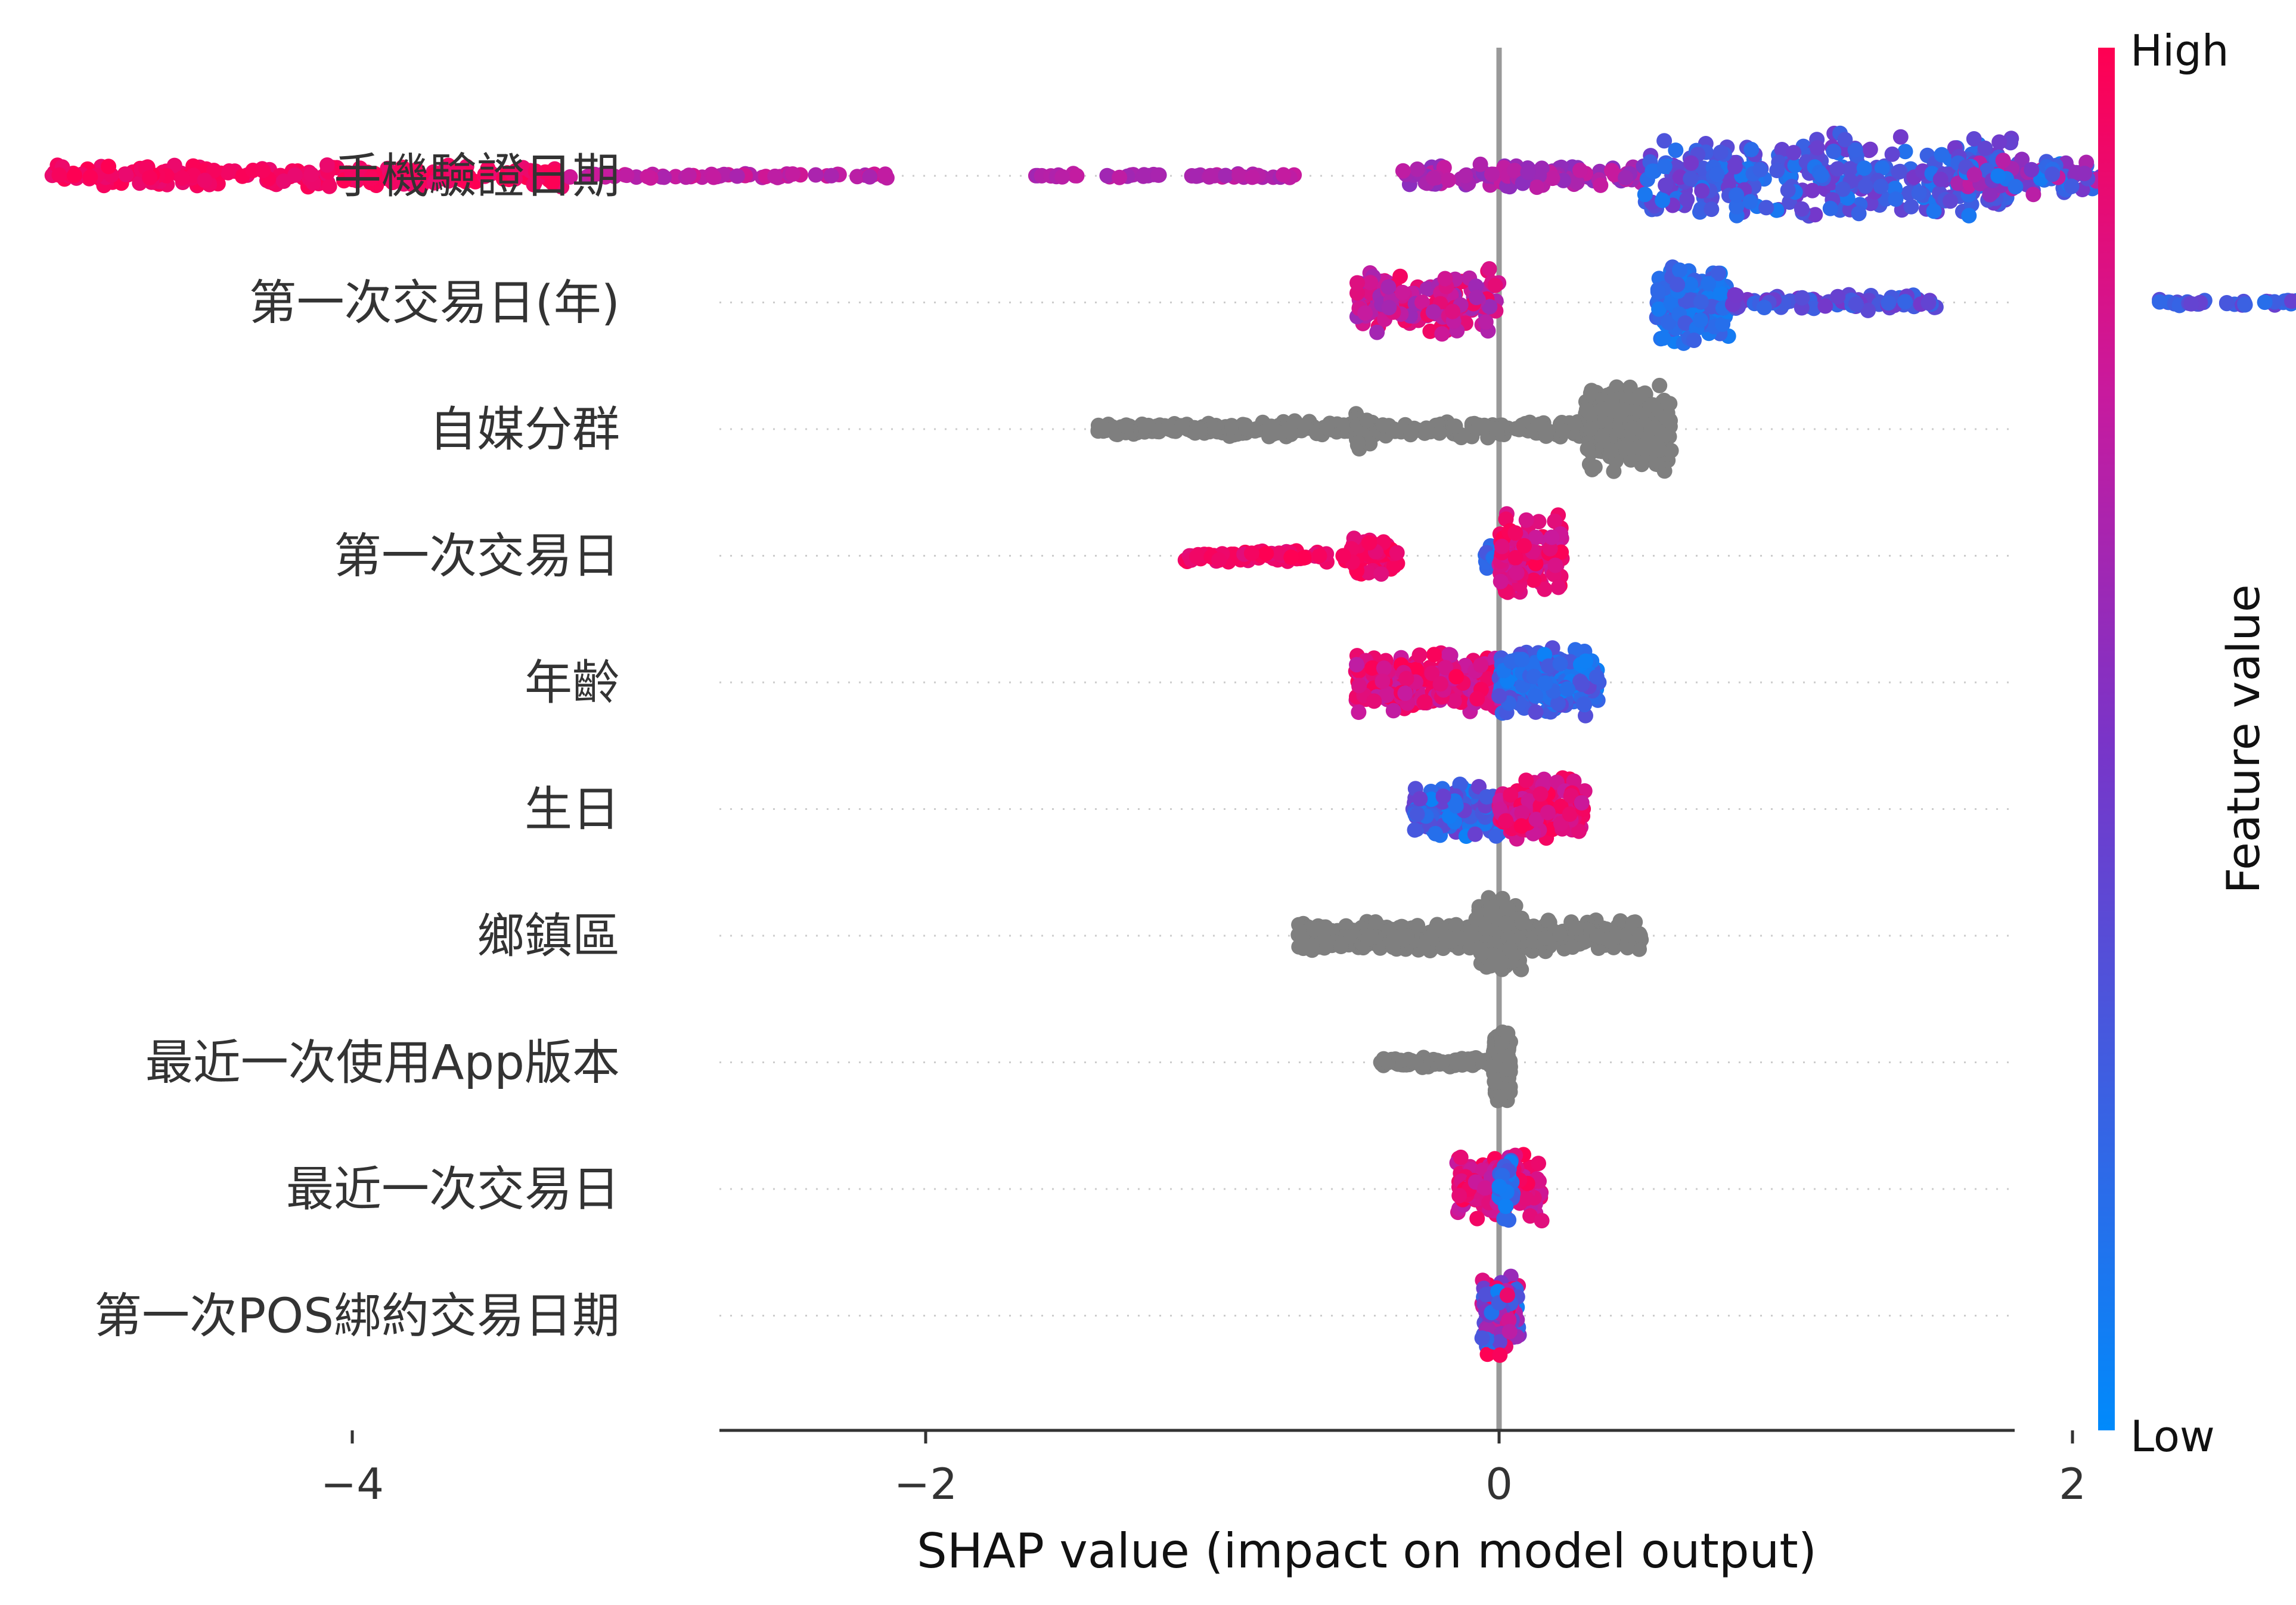 Image resolution: width=2296 pixels, height=1605 pixels. Describe the element at coordinates (1204, 1470) in the screenshot. I see `x-axis-ticks: −4 −2 0 2` at that location.